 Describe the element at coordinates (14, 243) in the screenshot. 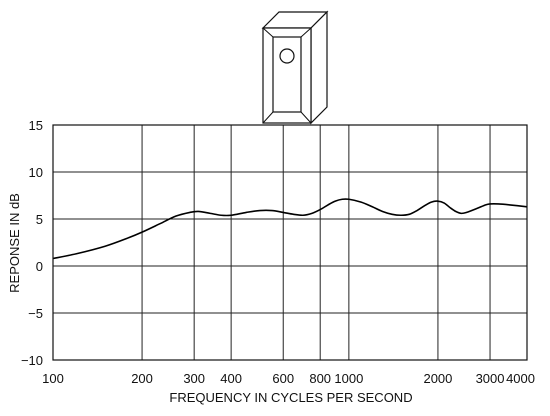

I see `y-axis-label: REPONSE IN dB` at that location.